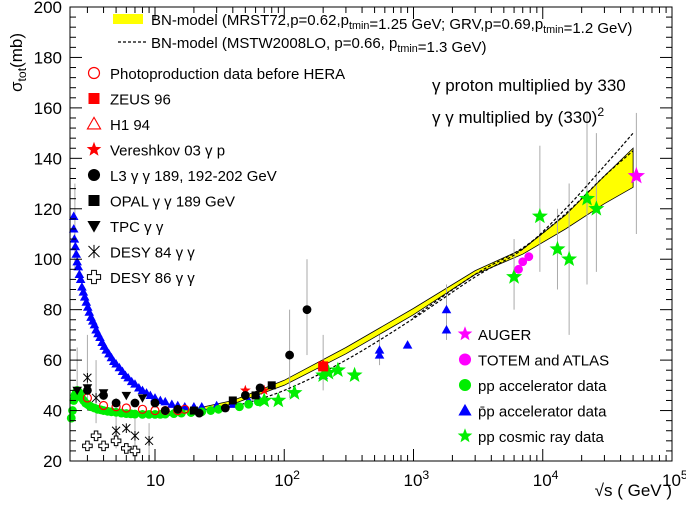 This screenshot has height=511, width=686. Describe the element at coordinates (167, 151) in the screenshot. I see `legend-entry-label: Vereshkov 03 γ p` at that location.